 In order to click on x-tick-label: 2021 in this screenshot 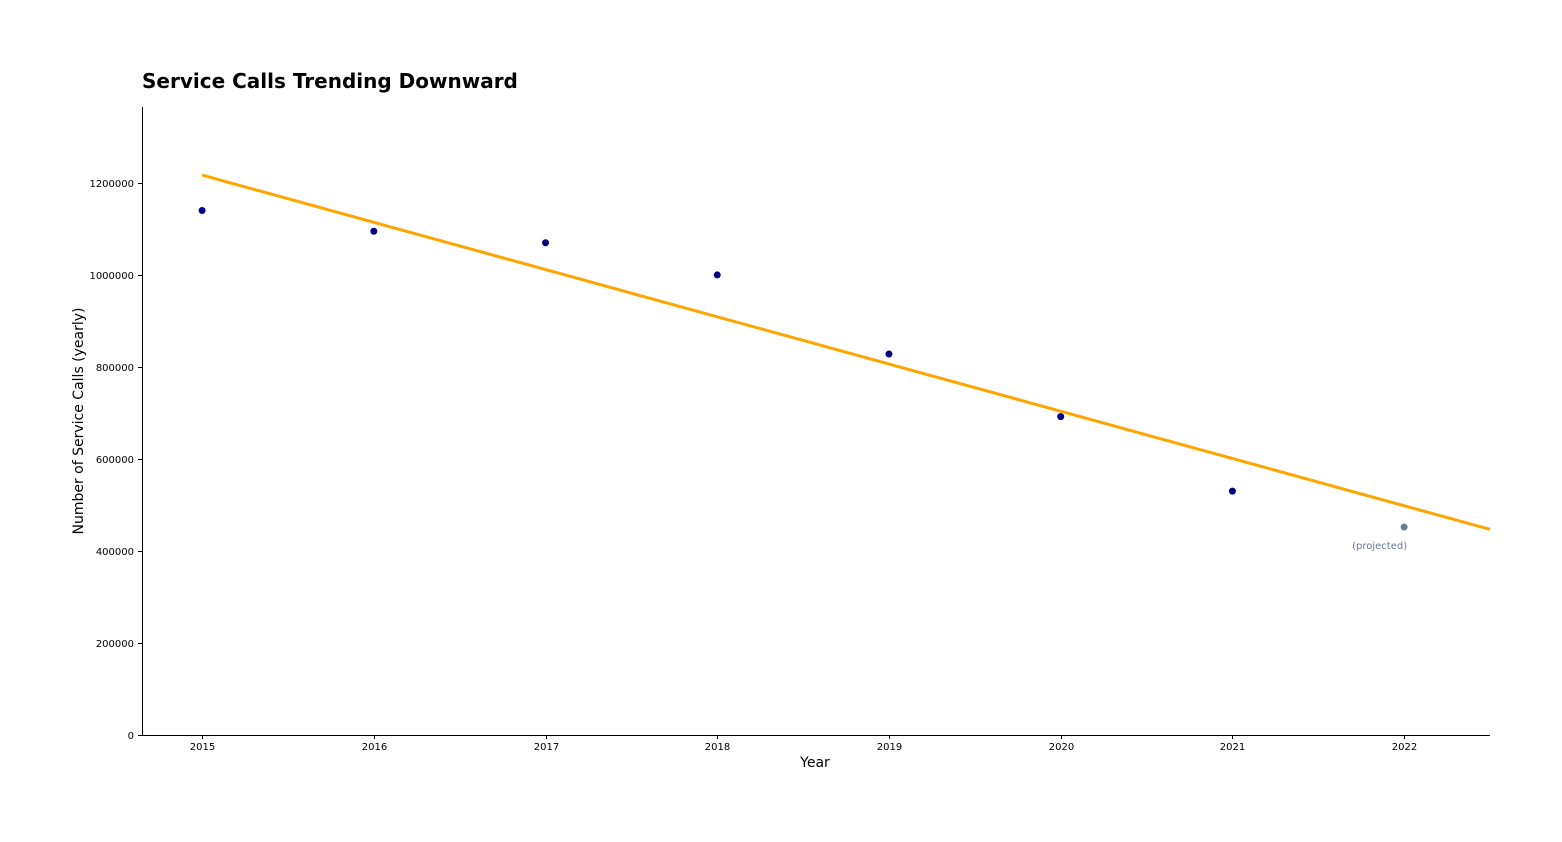, I will do `click(1232, 747)`.